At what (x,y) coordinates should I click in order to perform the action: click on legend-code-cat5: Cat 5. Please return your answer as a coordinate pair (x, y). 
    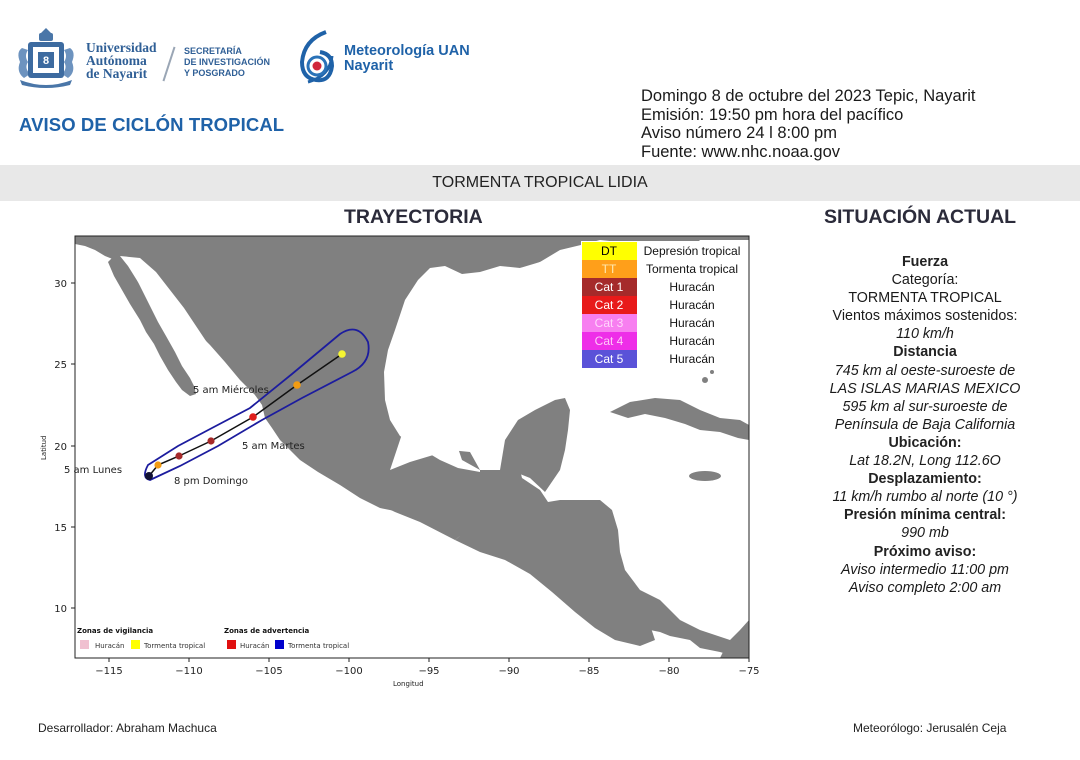
    Looking at the image, I should click on (609, 359).